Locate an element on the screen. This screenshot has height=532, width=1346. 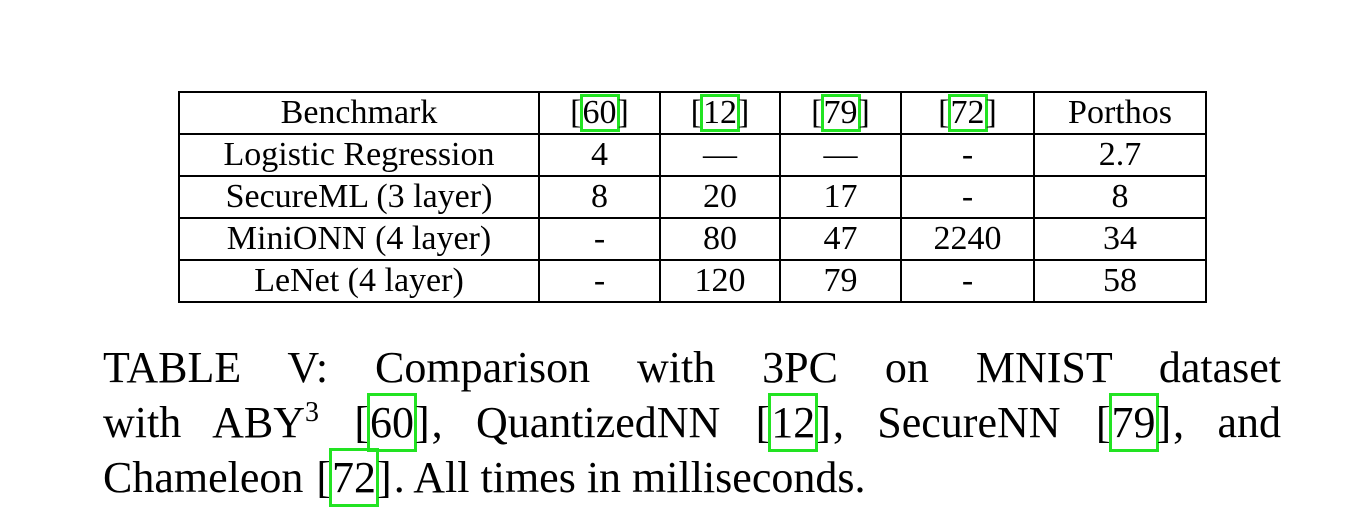
citation-72-link: 72 is located at coordinates (967, 113).